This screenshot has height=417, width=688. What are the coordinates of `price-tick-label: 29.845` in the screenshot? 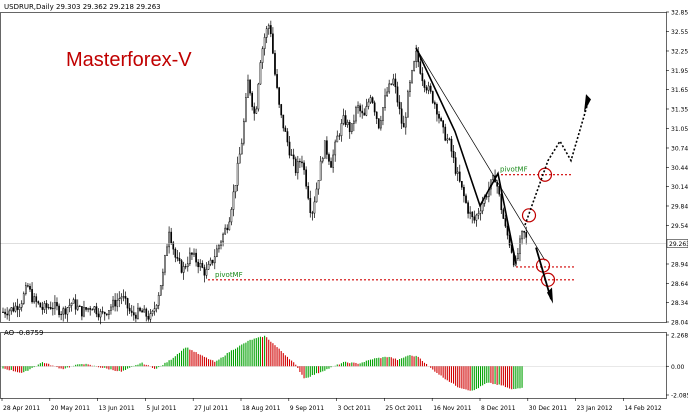 It's located at (679, 206).